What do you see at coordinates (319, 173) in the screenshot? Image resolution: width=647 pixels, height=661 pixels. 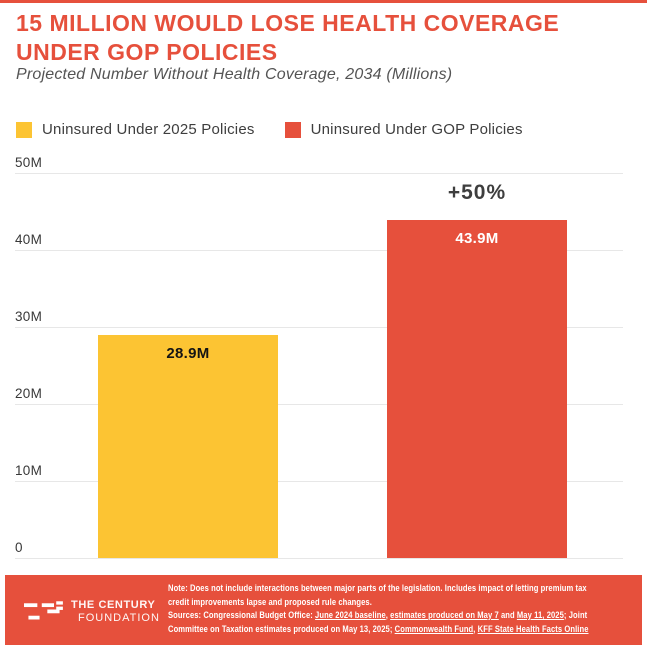 I see `gridline-50M` at bounding box center [319, 173].